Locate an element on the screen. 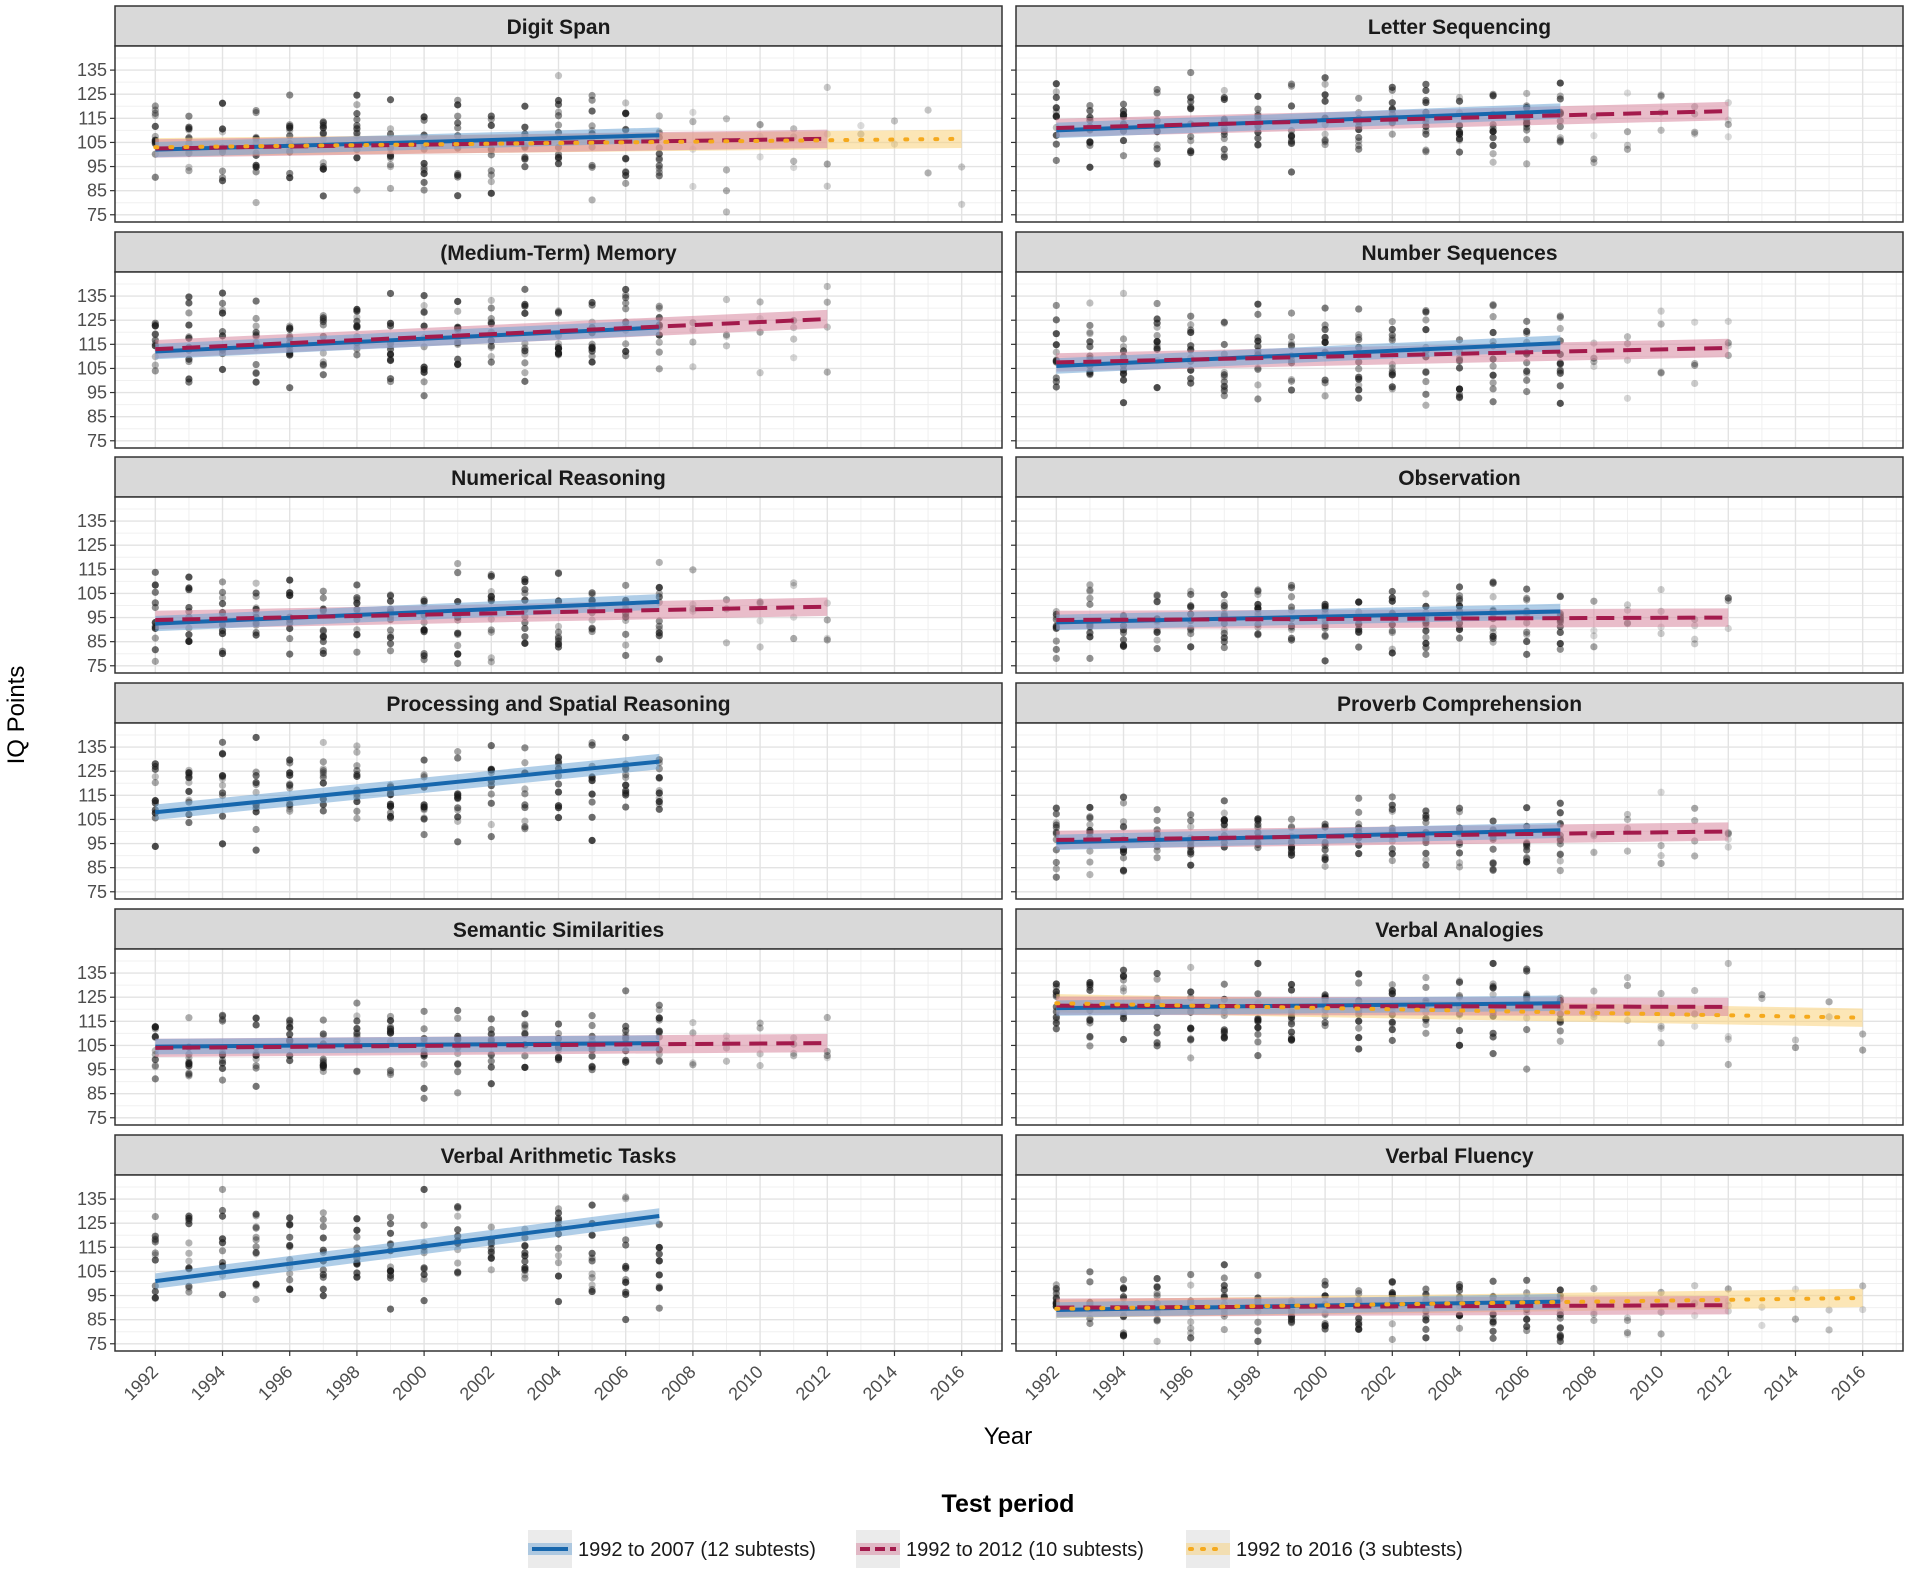  x-tick-label: 1994 is located at coordinates (208, 1383).